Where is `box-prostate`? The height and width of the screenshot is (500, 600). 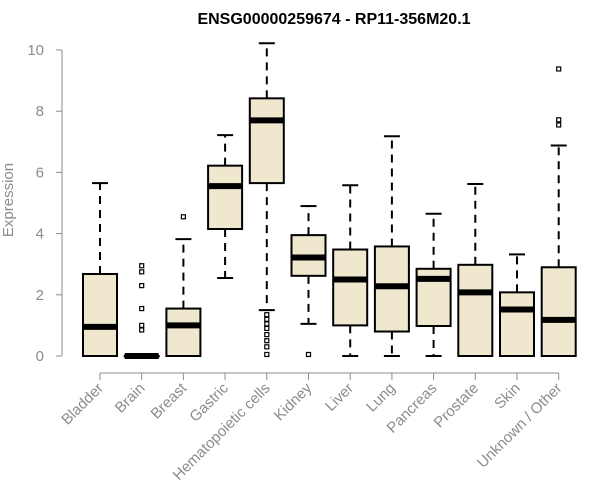
box-prostate is located at coordinates (475, 270).